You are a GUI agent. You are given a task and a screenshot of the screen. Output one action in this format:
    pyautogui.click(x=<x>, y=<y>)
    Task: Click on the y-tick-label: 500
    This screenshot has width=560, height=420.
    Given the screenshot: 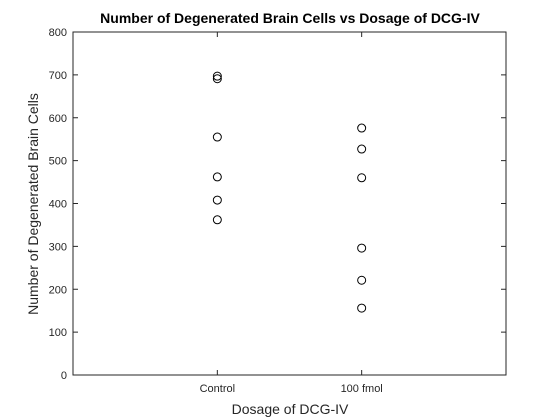 What is the action you would take?
    pyautogui.click(x=58, y=162)
    